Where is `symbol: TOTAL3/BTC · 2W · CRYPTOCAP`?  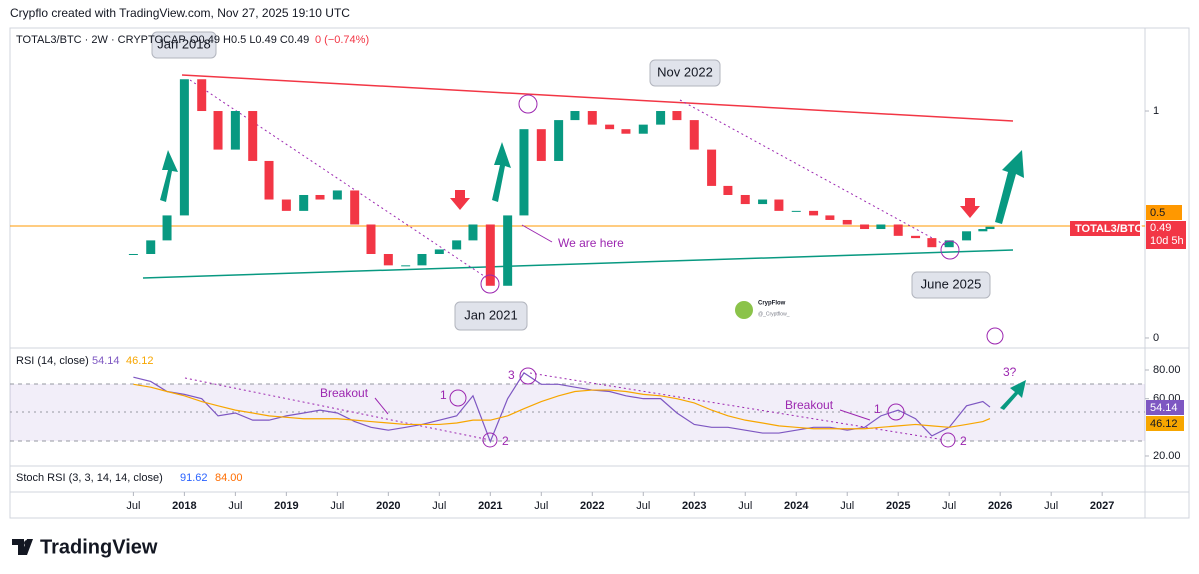 symbol: TOTAL3/BTC · 2W · CRYPTOCAP is located at coordinates (101, 40).